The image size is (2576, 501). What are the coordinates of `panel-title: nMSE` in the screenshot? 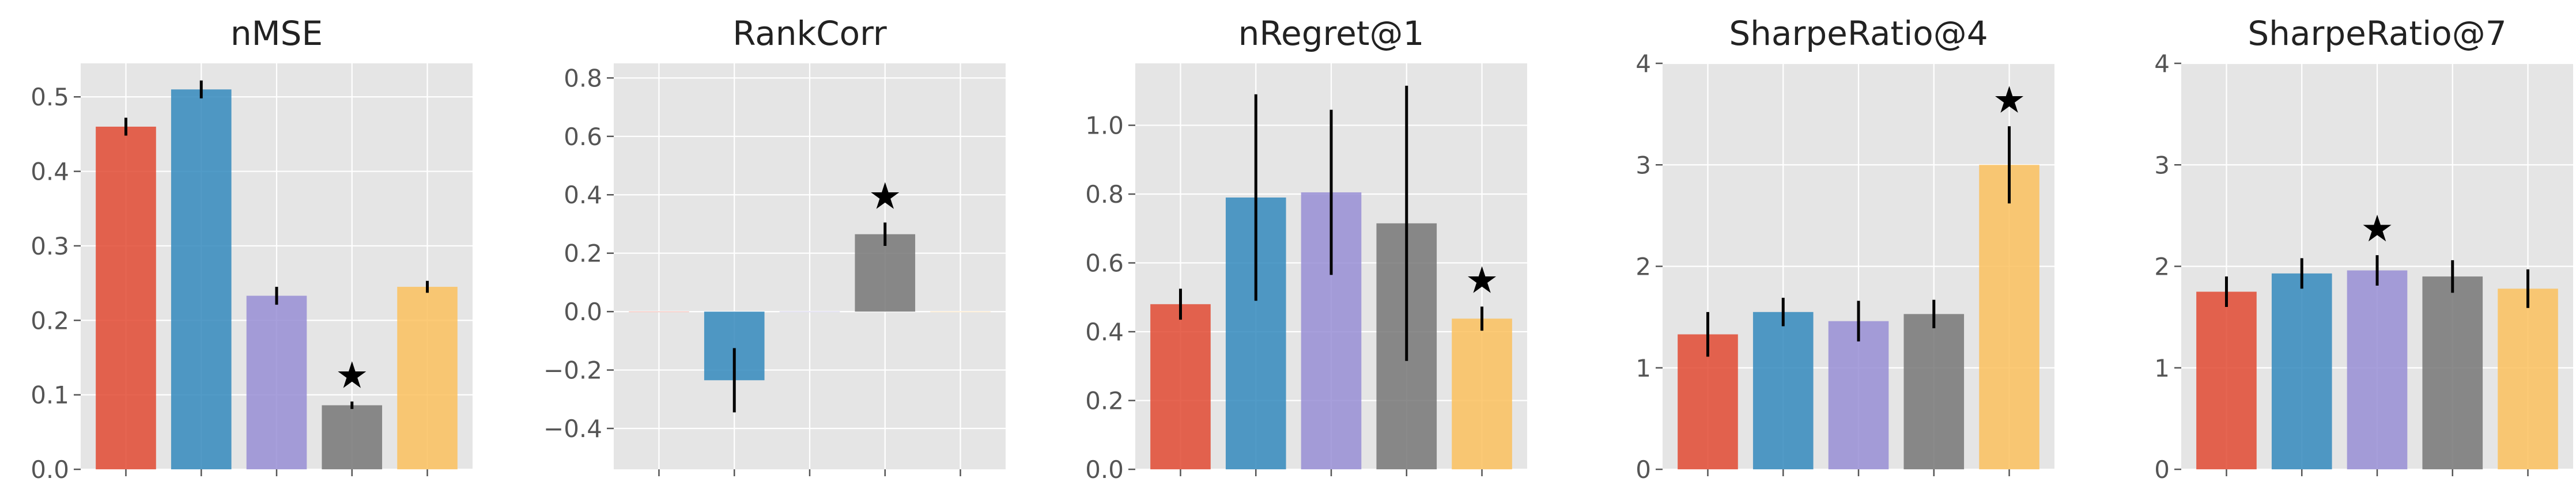 It's located at (277, 33).